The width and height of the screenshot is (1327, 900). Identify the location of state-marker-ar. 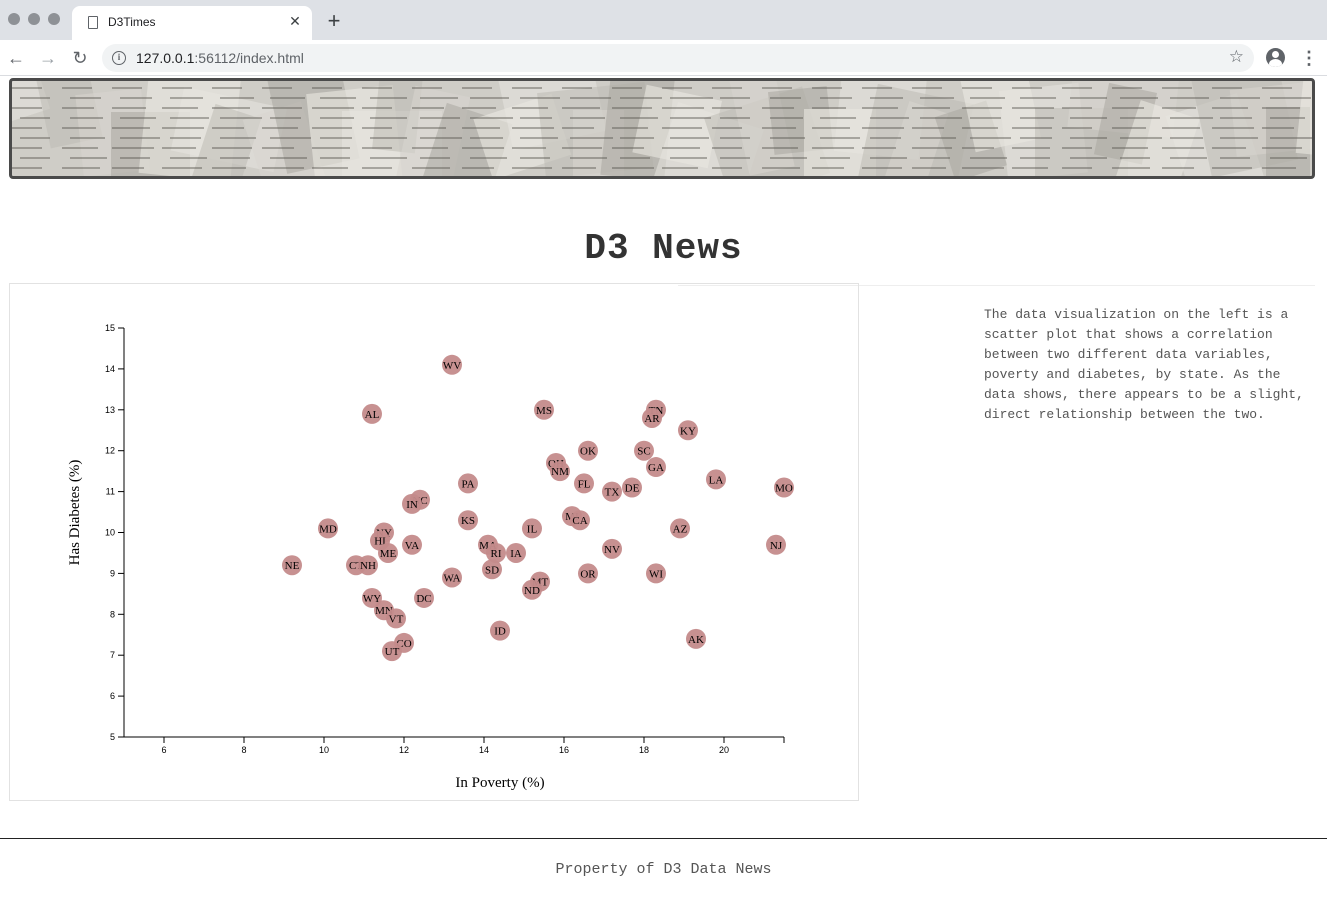
(652, 417).